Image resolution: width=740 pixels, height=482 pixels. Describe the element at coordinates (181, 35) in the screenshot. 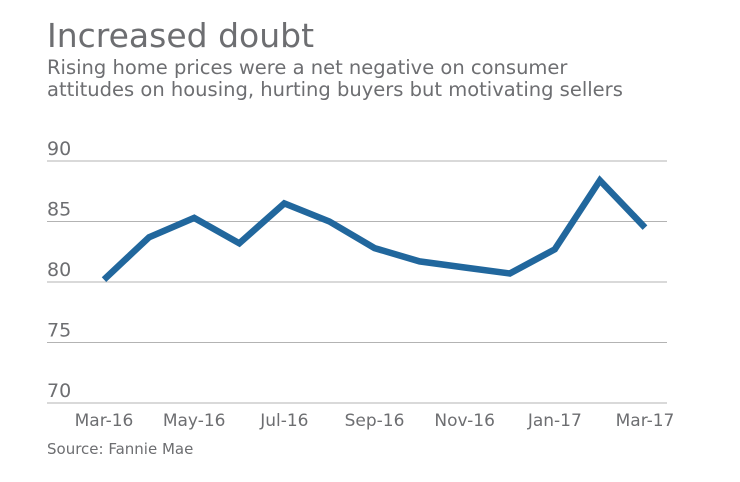

I see `chart-title: Increased doubt` at that location.